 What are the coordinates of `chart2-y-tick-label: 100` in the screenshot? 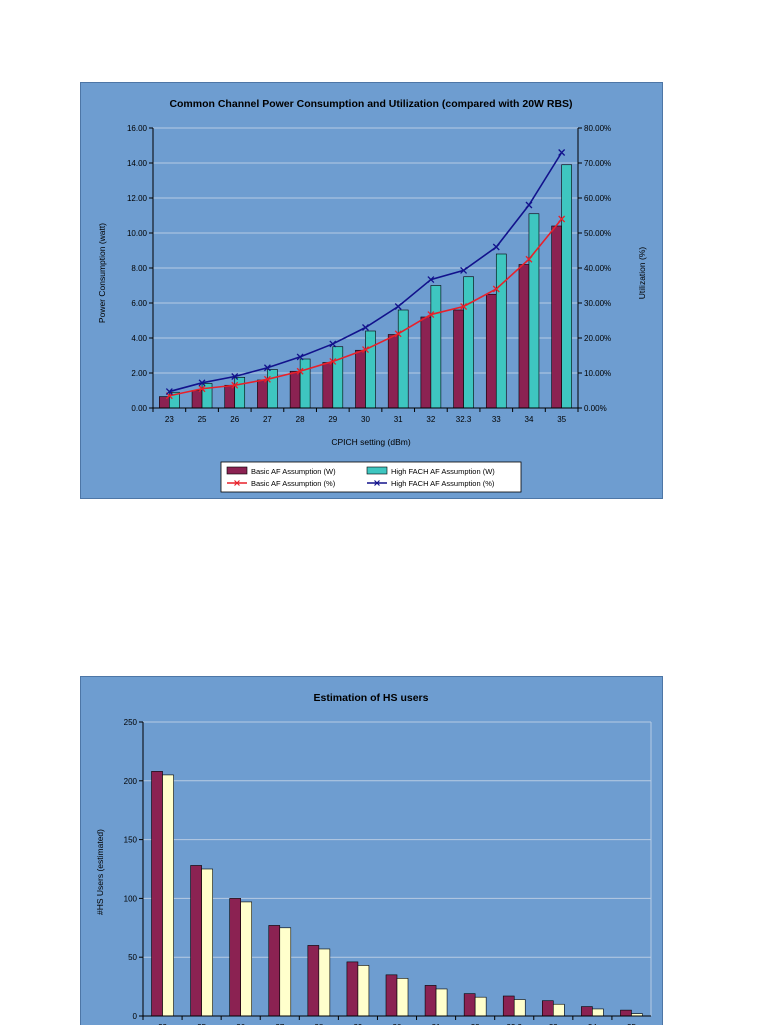 It's located at (131, 898).